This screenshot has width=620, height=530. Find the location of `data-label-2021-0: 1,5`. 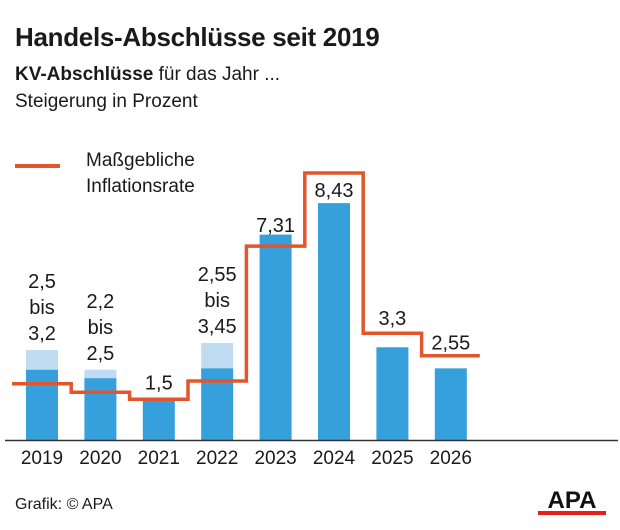

data-label-2021-0: 1,5 is located at coordinates (159, 383).